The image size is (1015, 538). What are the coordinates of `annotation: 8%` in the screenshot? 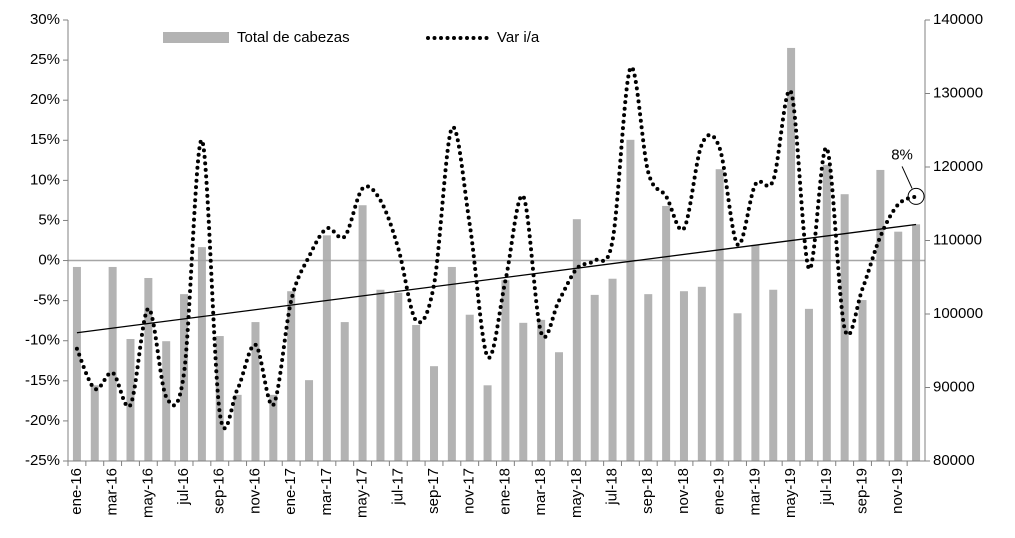 It's located at (902, 154).